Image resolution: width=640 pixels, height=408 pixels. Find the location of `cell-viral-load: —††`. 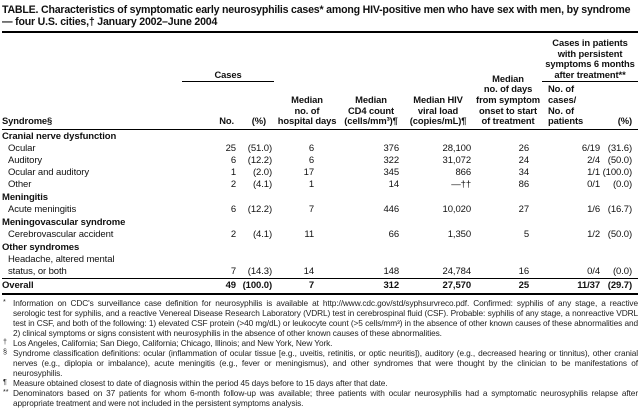

cell-viral-load: —†† is located at coordinates (461, 184).